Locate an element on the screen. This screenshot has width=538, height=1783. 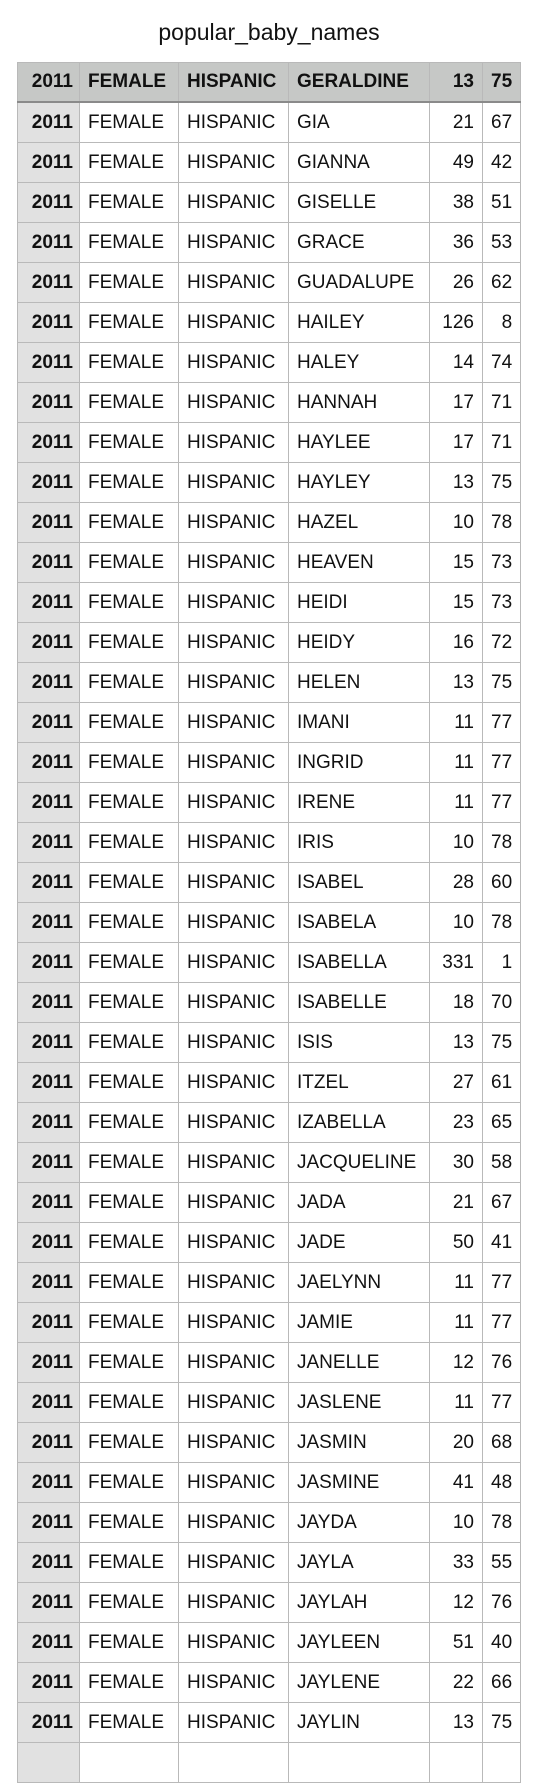
table-row: 2011 FEMALE HISPANIC JADE 50 41 is located at coordinates (269, 1242).